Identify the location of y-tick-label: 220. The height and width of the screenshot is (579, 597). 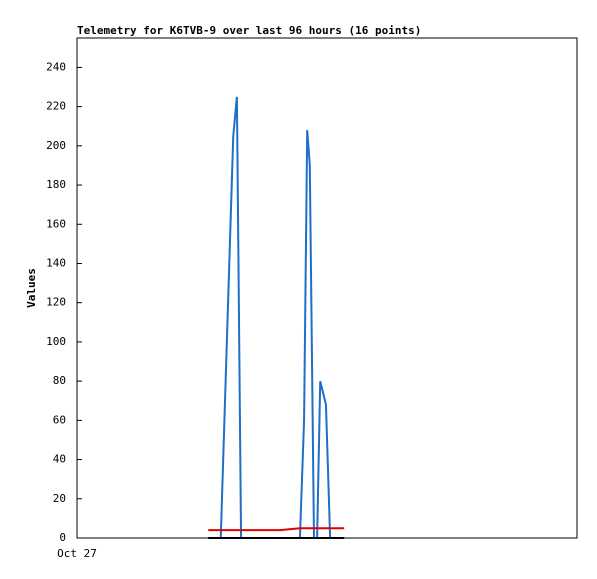
(56, 106).